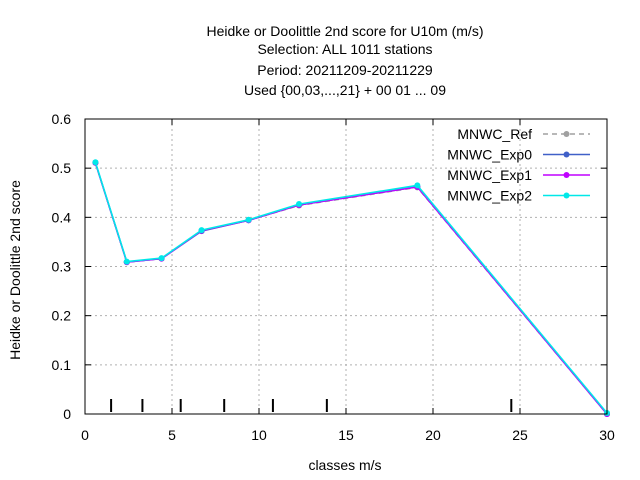 The width and height of the screenshot is (640, 480). I want to click on x-tick-label: 15, so click(346, 435).